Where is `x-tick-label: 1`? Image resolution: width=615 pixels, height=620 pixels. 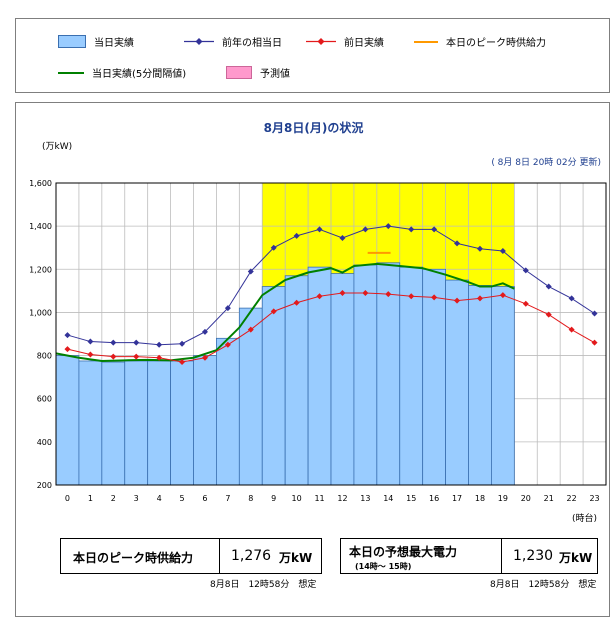 x-tick-label: 1 is located at coordinates (90, 498).